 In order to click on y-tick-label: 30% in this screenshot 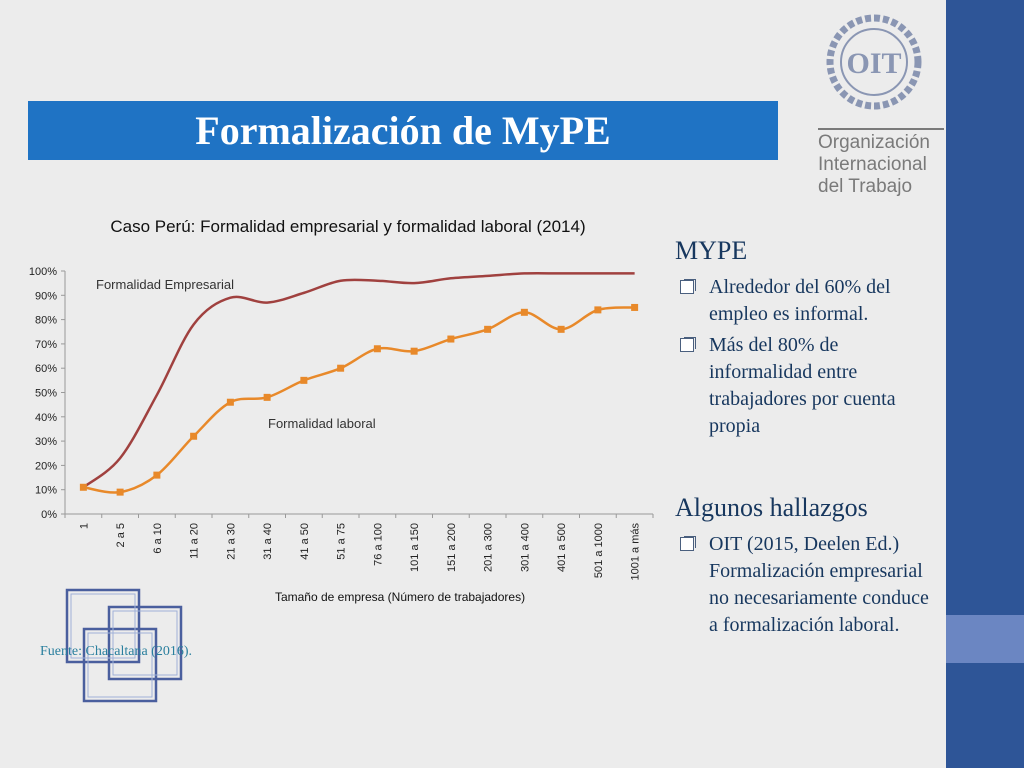, I will do `click(46, 442)`.